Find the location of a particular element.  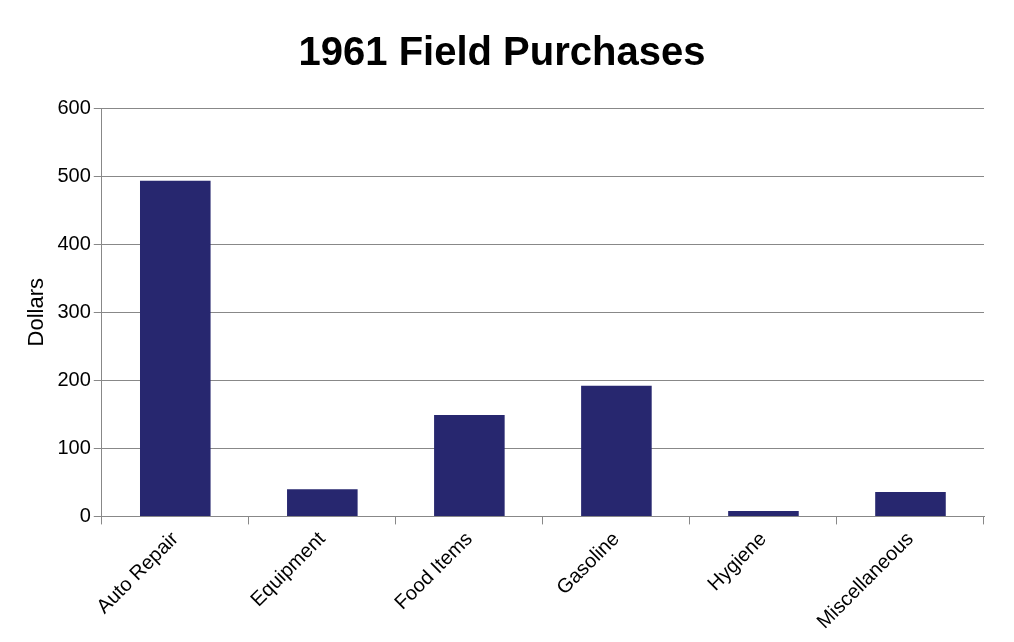

y-tick-label: 0 is located at coordinates (85, 514).